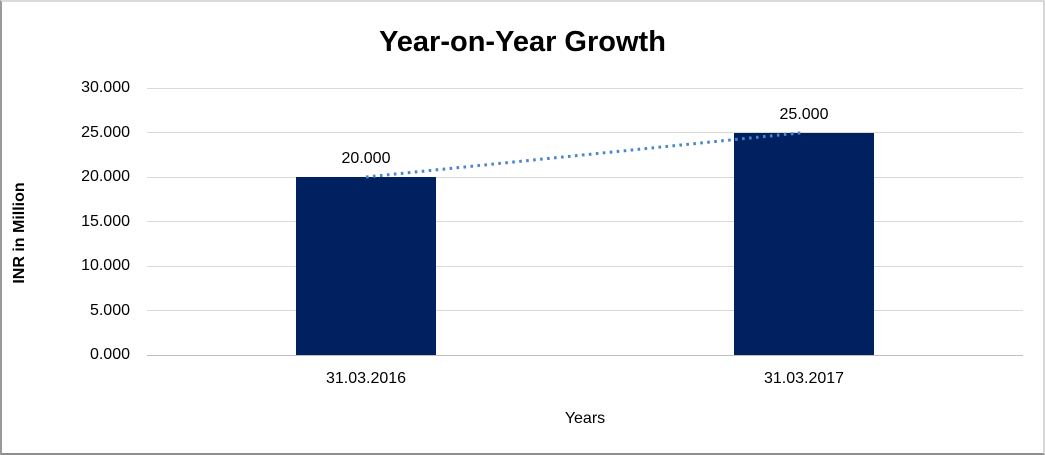 The height and width of the screenshot is (455, 1045). What do you see at coordinates (105, 221) in the screenshot?
I see `y-tick-label: 15.000` at bounding box center [105, 221].